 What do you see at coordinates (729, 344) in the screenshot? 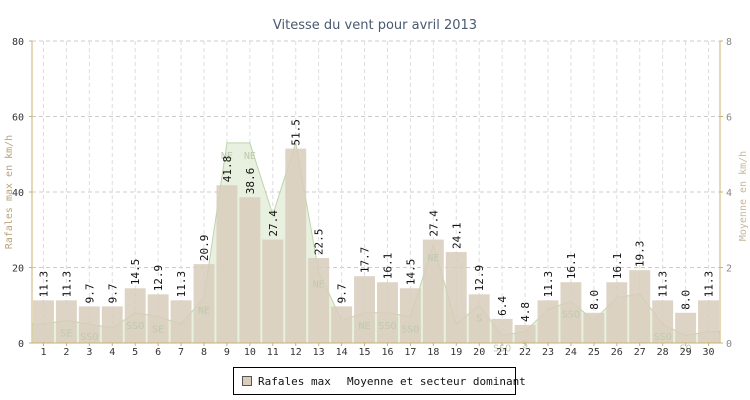
I see `y2-tick-label: 0` at bounding box center [729, 344].